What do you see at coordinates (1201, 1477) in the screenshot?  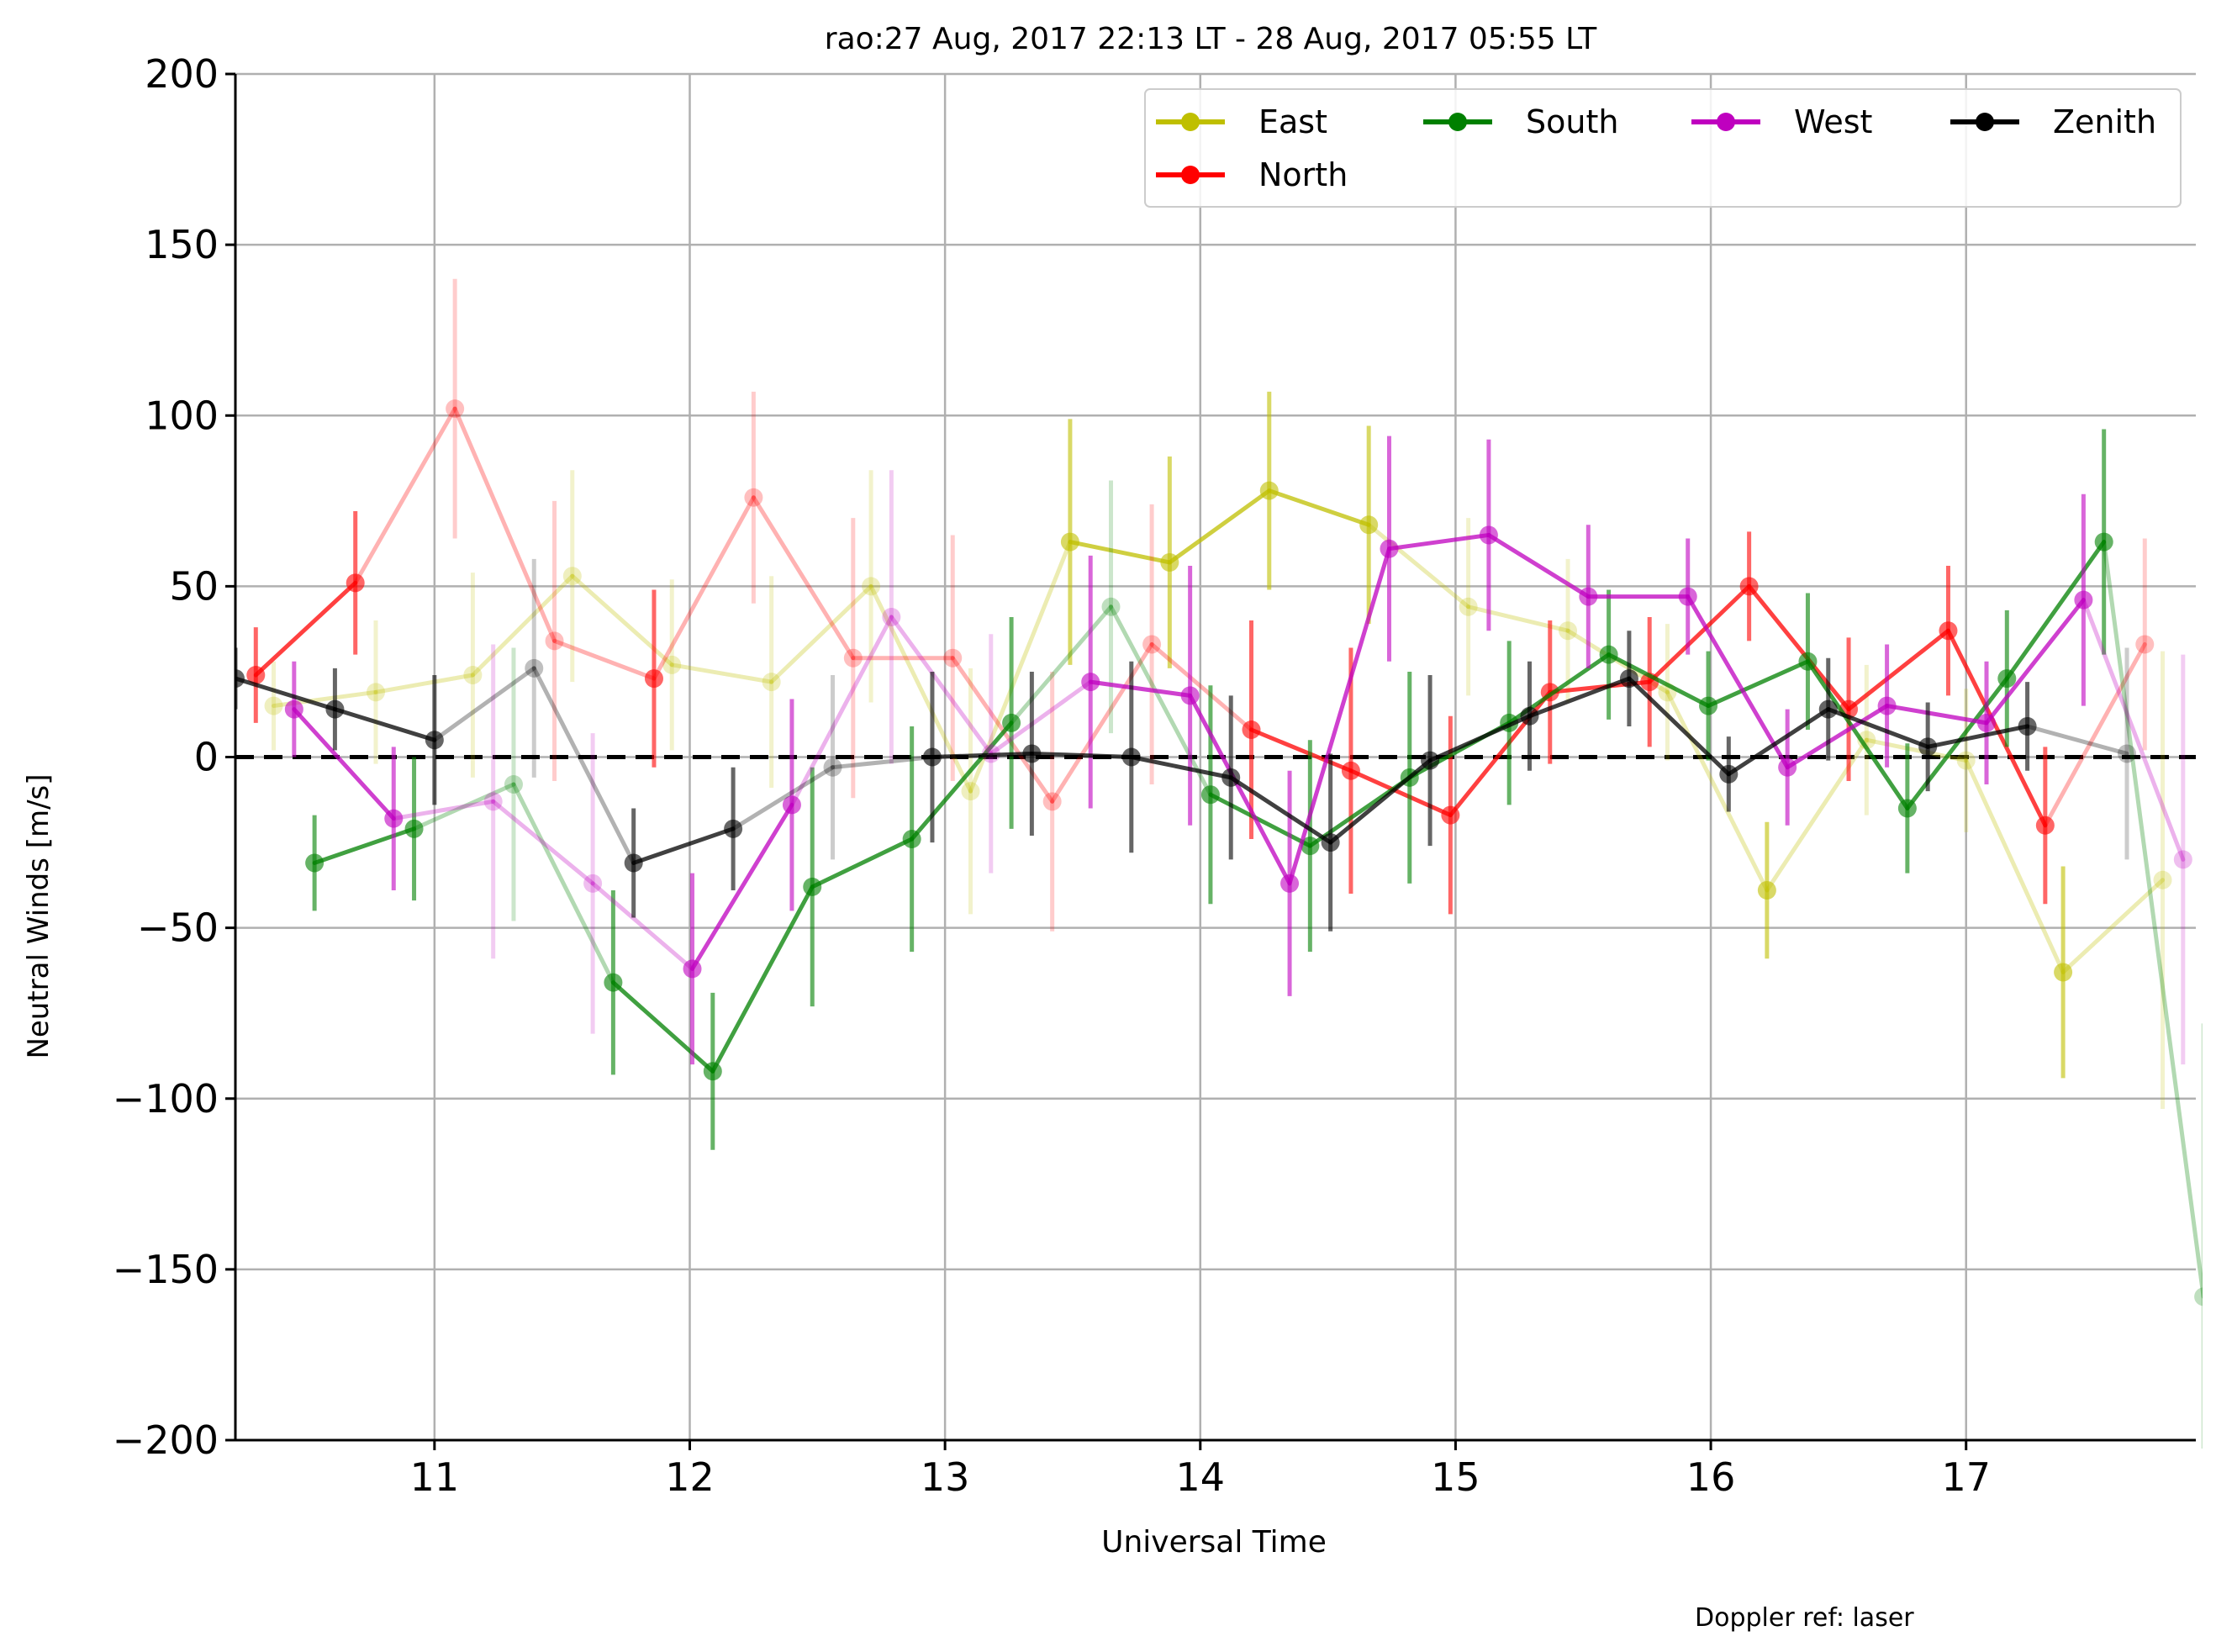 I see `x-tick-label: 14` at bounding box center [1201, 1477].